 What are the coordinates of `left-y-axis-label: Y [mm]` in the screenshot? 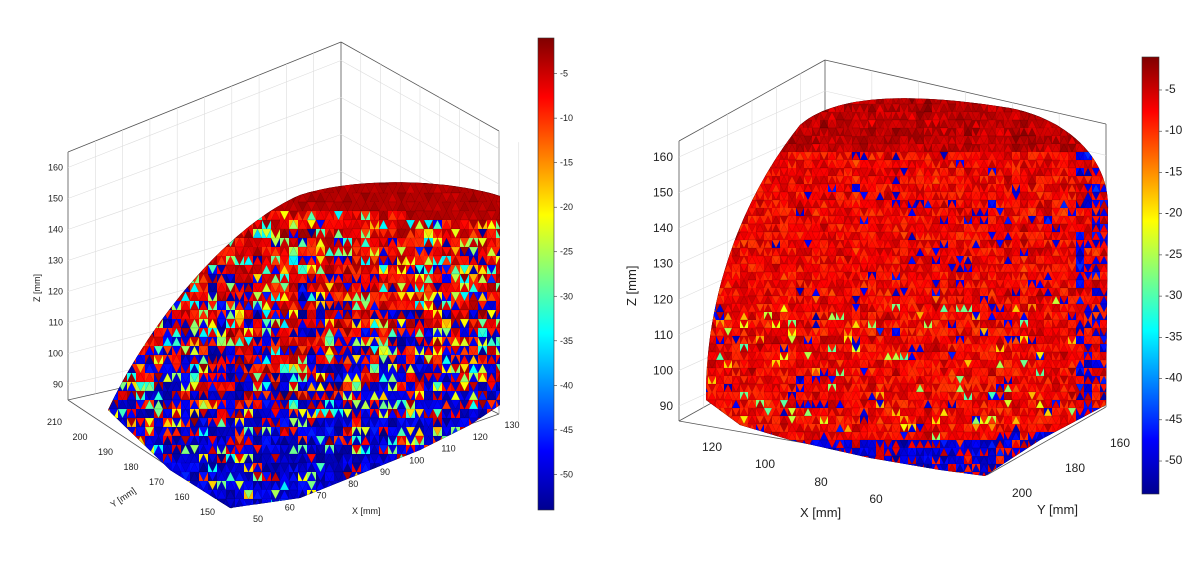 It's located at (123, 498).